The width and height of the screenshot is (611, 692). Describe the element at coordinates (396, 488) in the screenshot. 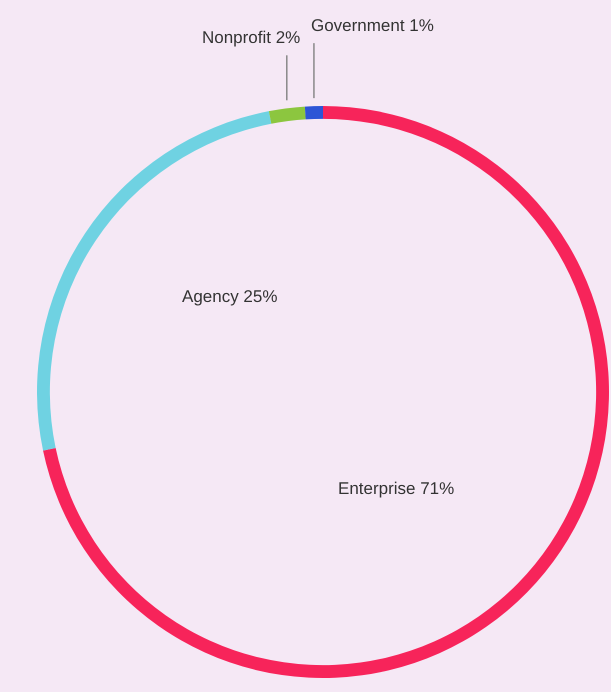

I see `slice-label: Enterprise 71%` at that location.